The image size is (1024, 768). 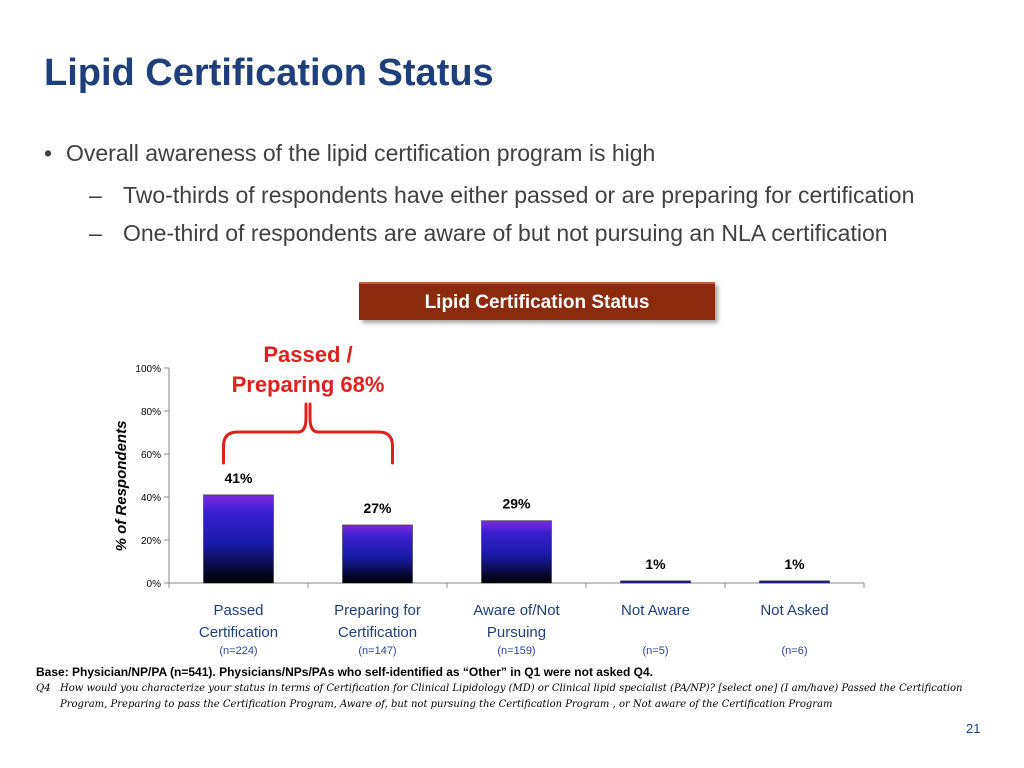 I want to click on y-axis-label: % of Respondents, so click(x=121, y=486).